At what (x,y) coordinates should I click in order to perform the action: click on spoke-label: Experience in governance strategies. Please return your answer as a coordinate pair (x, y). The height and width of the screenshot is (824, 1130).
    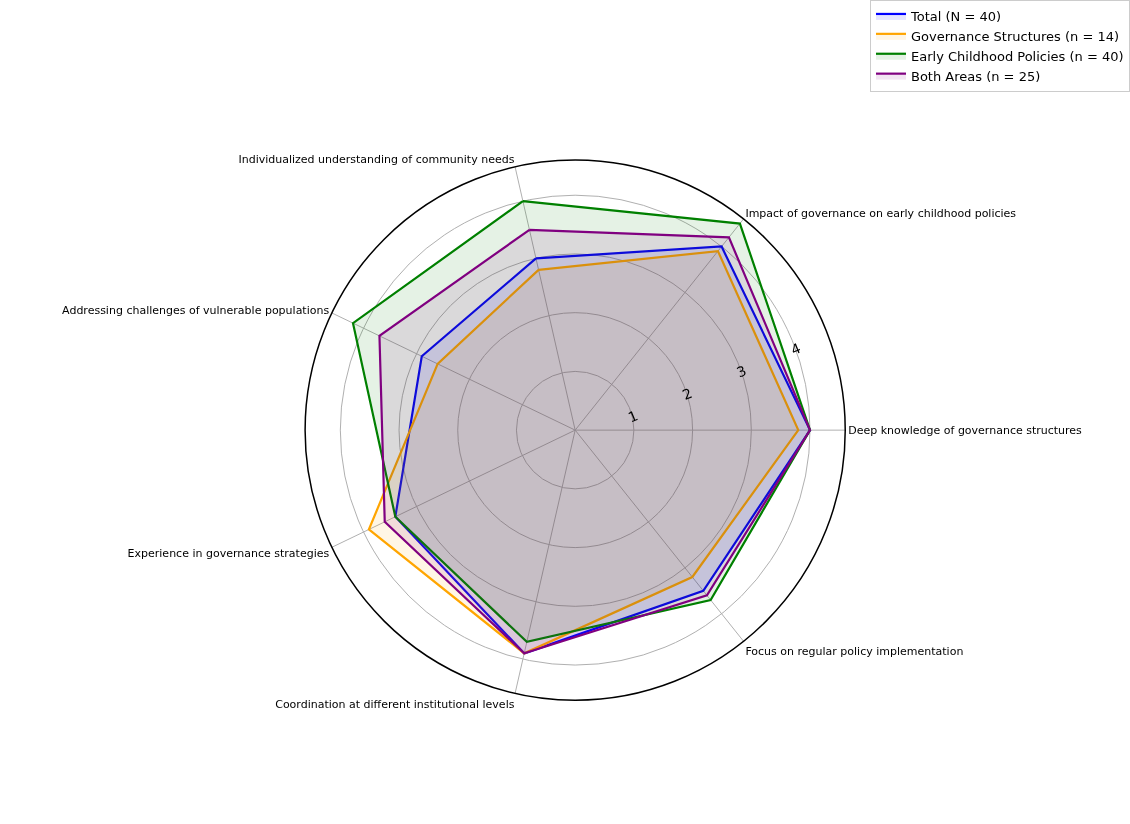
    Looking at the image, I should click on (228, 553).